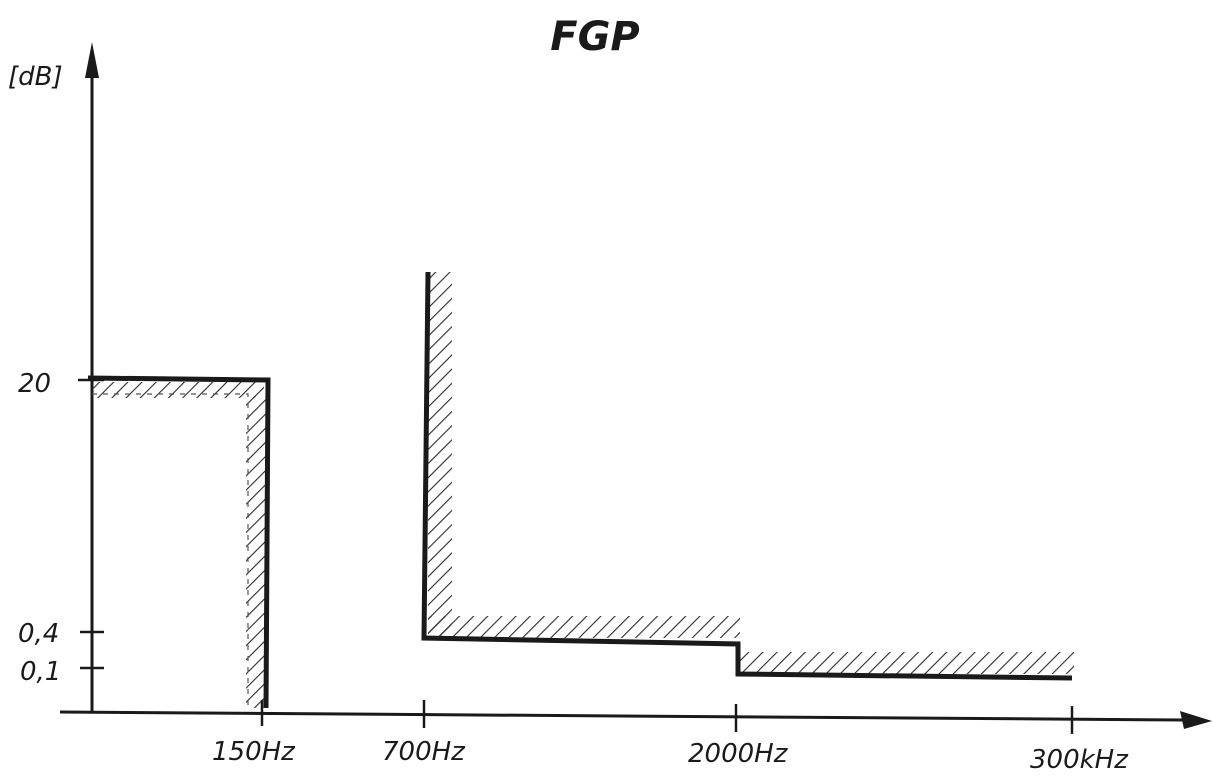 The height and width of the screenshot is (776, 1215). I want to click on y-tick-label-20: 20, so click(34, 384).